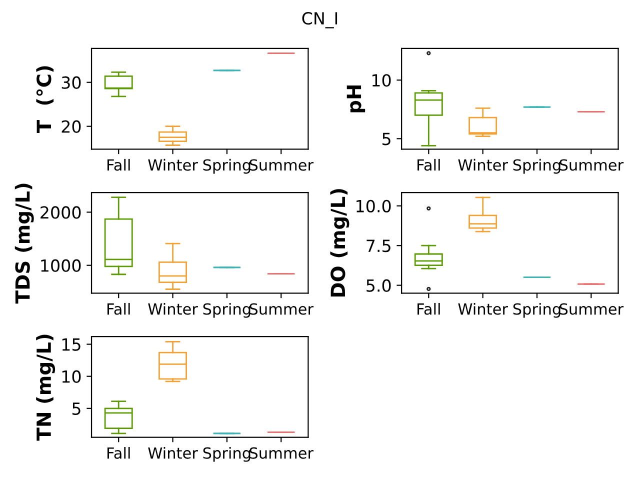 The height and width of the screenshot is (480, 640). Describe the element at coordinates (378, 246) in the screenshot. I see `y-tick-label: 7.5` at that location.